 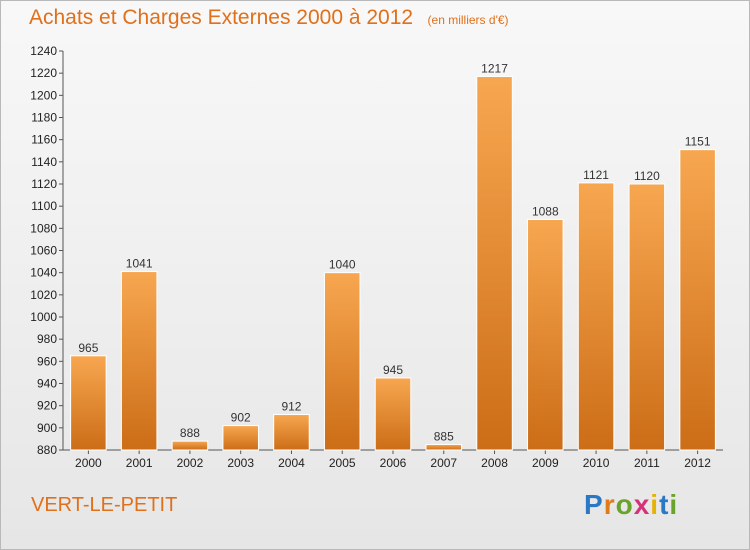 What do you see at coordinates (88, 463) in the screenshot?
I see `x-tick-label: 2000` at bounding box center [88, 463].